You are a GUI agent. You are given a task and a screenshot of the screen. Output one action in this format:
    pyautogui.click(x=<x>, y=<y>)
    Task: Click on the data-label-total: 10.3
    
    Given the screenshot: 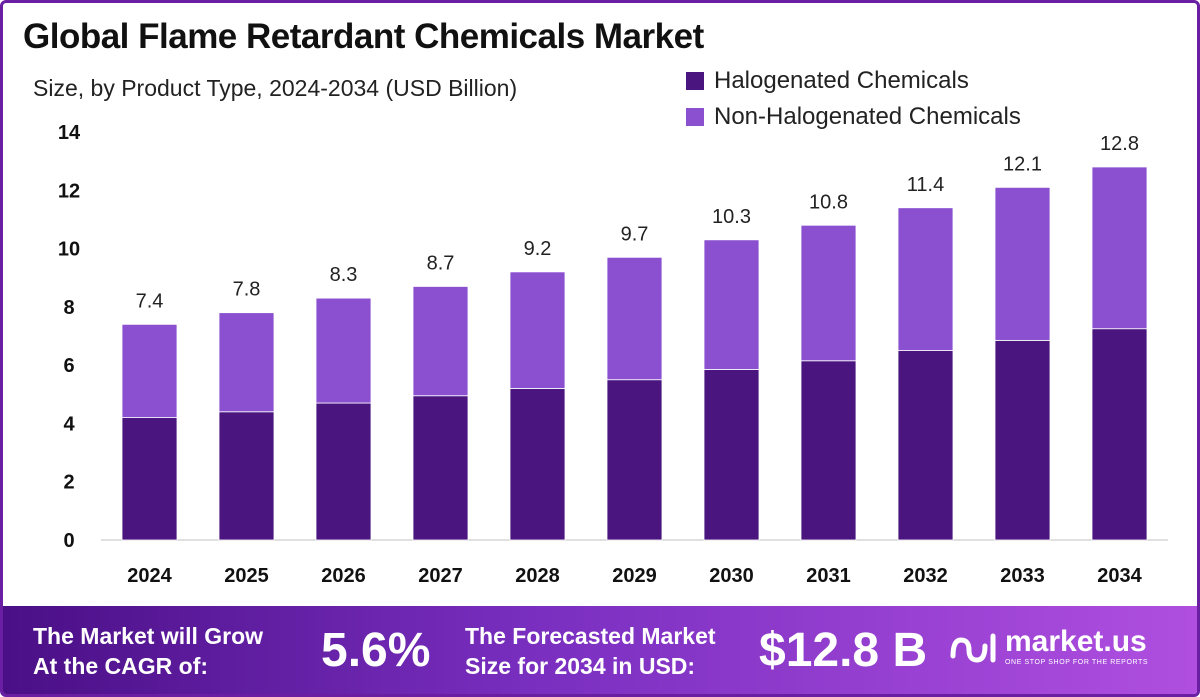 What is the action you would take?
    pyautogui.click(x=731, y=217)
    